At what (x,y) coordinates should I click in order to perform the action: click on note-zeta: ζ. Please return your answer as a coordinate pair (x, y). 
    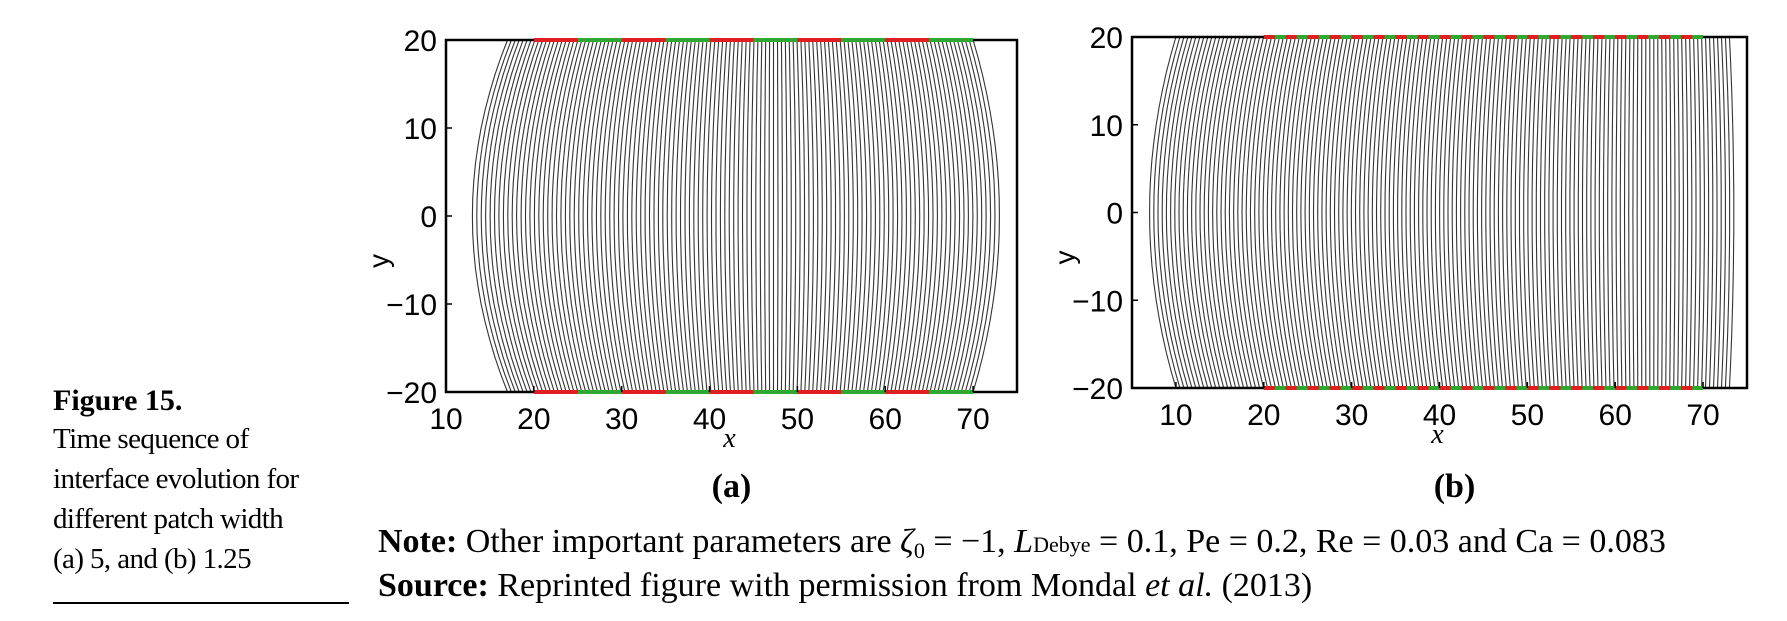
    Looking at the image, I should click on (907, 541).